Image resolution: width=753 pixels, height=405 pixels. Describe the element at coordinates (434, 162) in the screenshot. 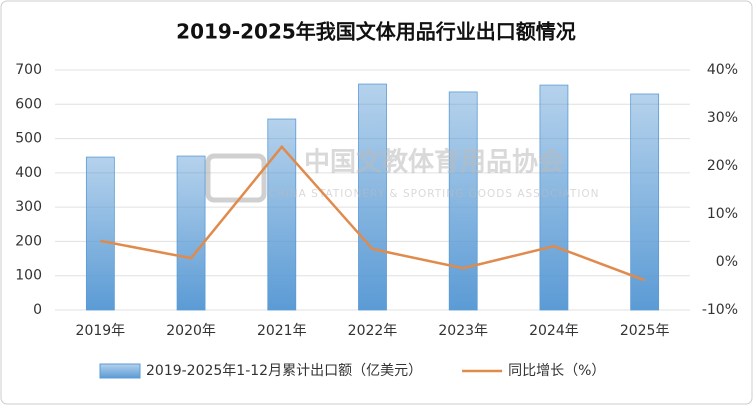

I see `watermark-title: 中国文教体育用品协会` at that location.